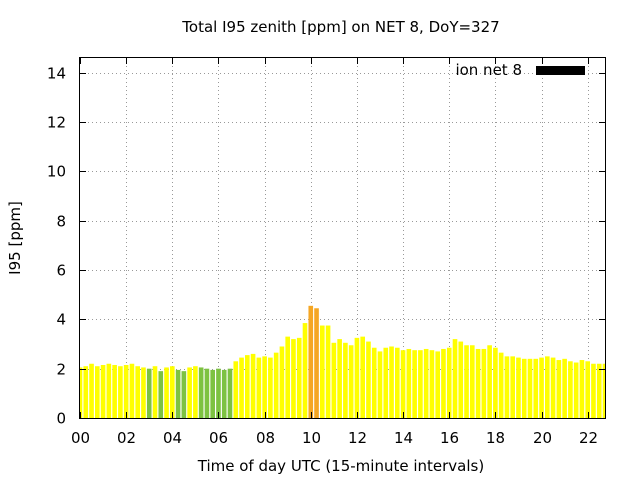 The image size is (640, 480). What do you see at coordinates (56, 246) in the screenshot?
I see `y-tick-labels: 0 2 4 6 8 10 12 14` at bounding box center [56, 246].